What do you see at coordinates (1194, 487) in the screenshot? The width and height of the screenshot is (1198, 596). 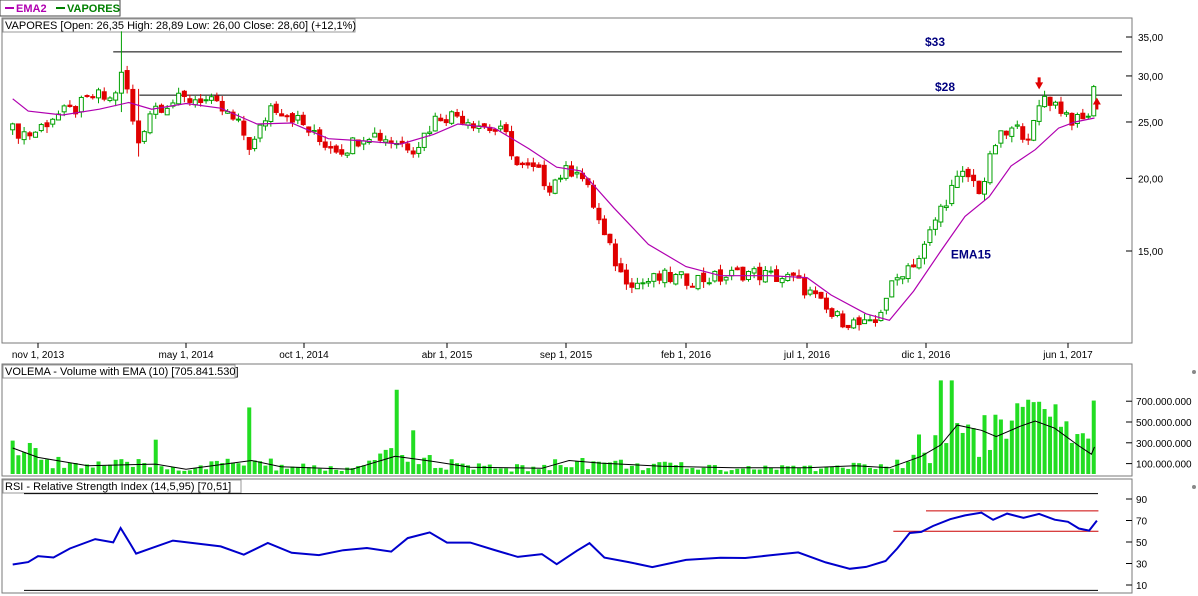 I see `scroll-nub-rsi` at bounding box center [1194, 487].